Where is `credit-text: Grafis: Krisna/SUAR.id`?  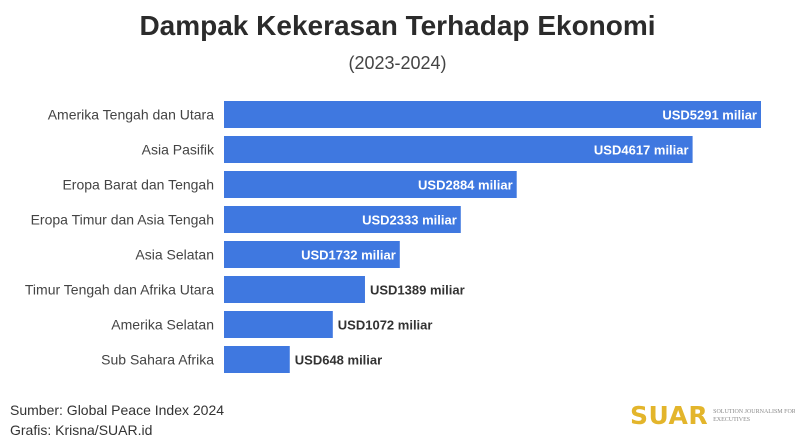
credit-text: Grafis: Krisna/SUAR.id is located at coordinates (81, 430).